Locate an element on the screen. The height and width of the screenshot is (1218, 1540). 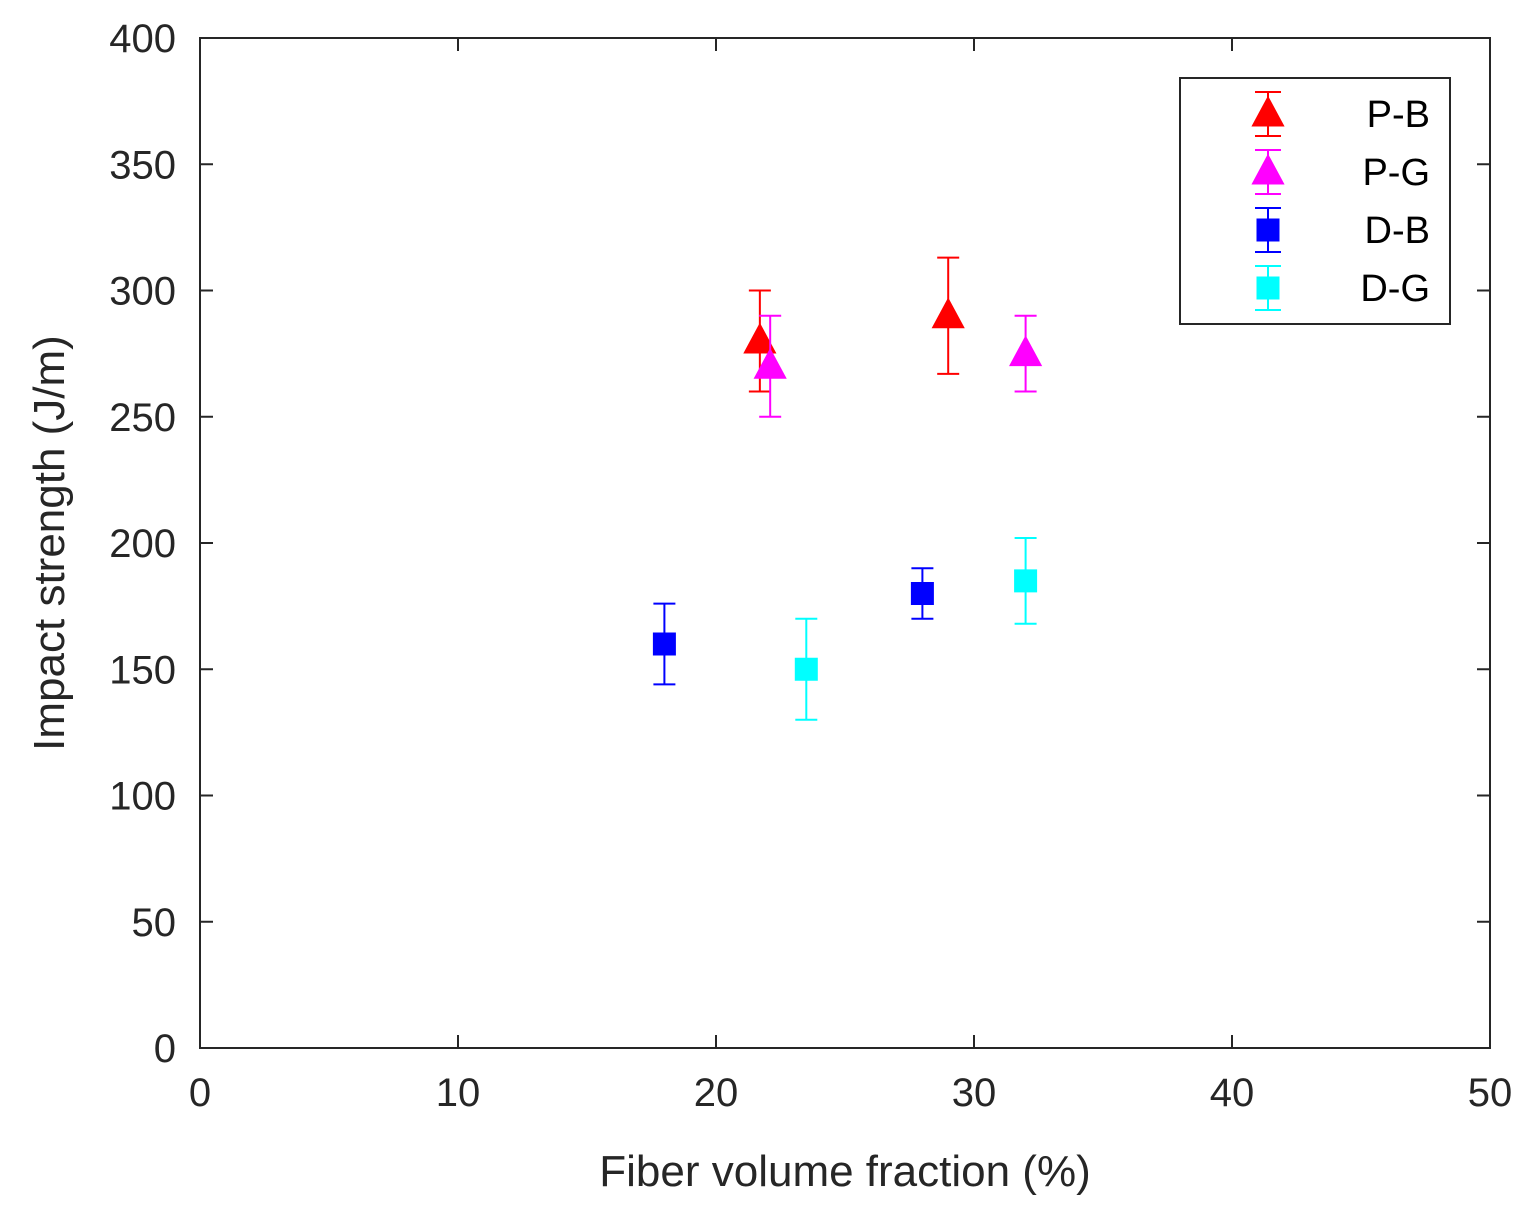
x-tick-label: 20 is located at coordinates (716, 1093).